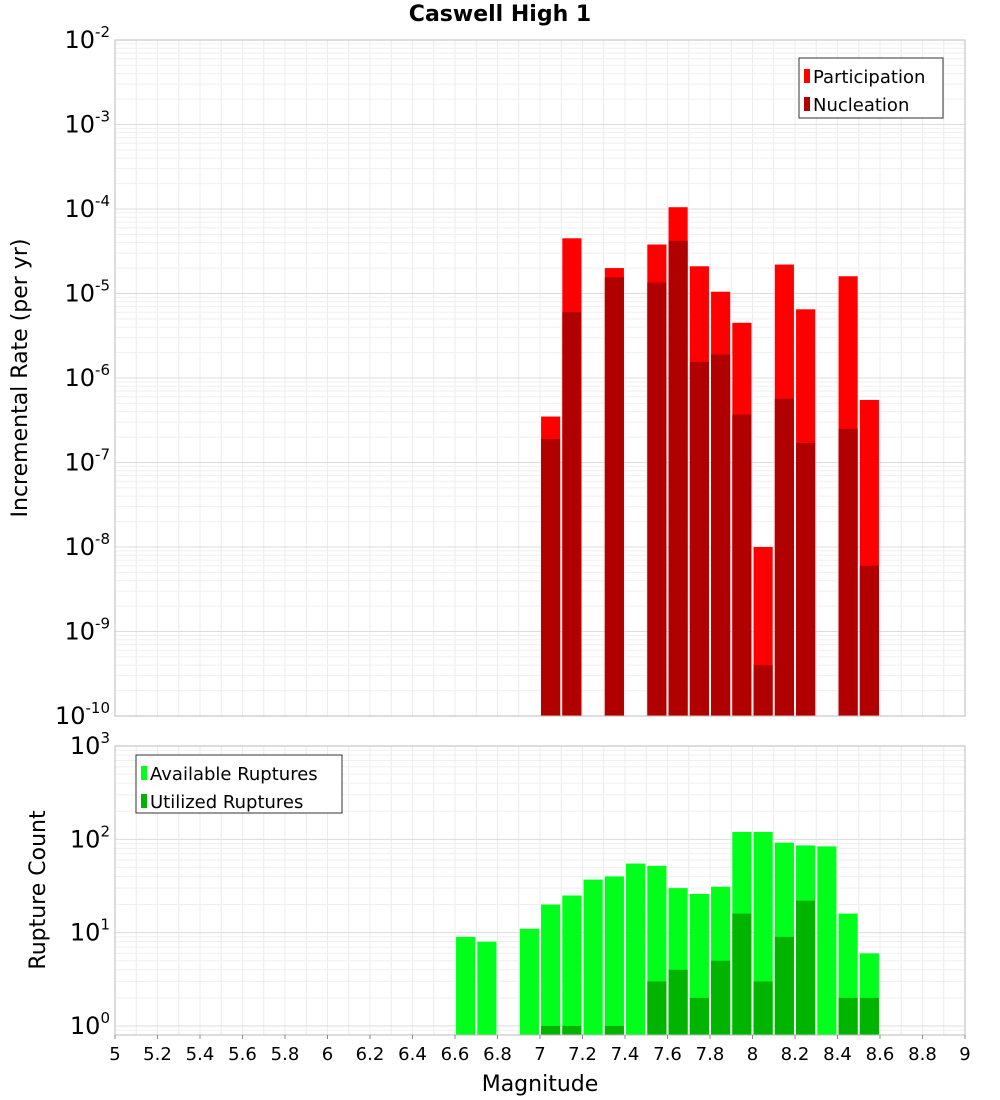 The height and width of the screenshot is (1100, 1000). What do you see at coordinates (87, 630) in the screenshot?
I see `y-tick-label: 10⁻⁹` at bounding box center [87, 630].